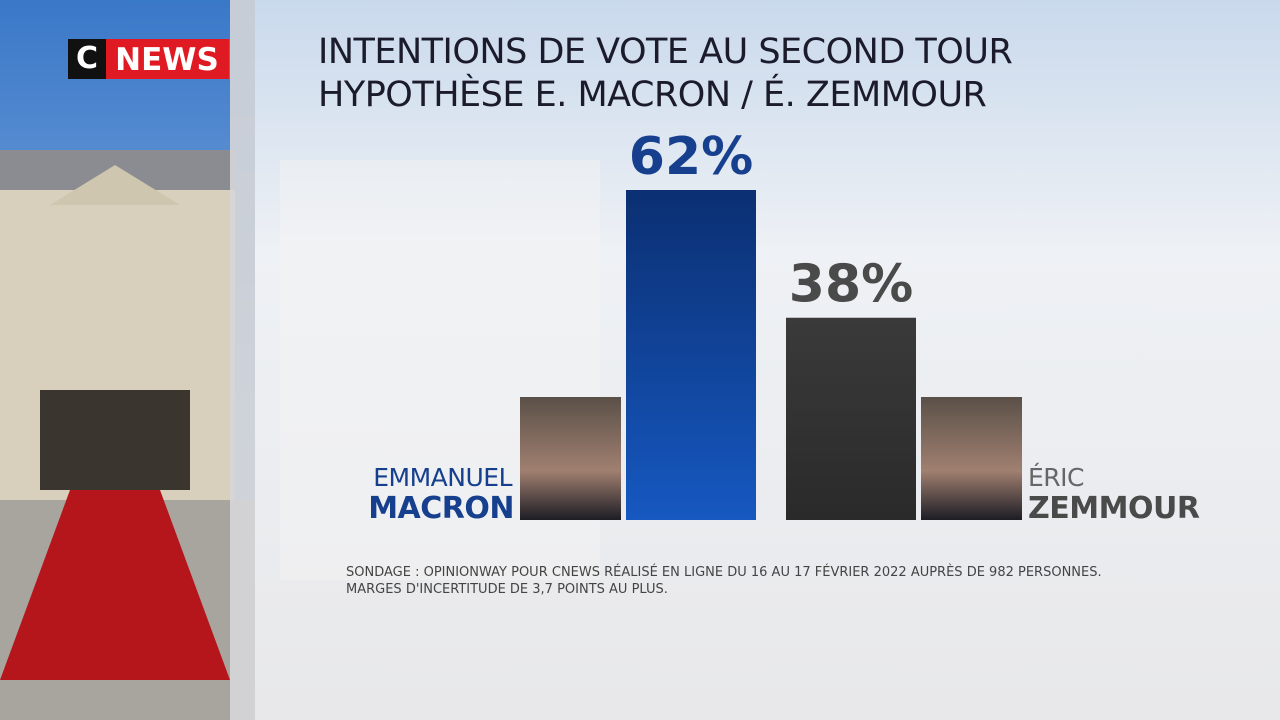  I want to click on channel-logo: C NEWS, so click(148, 59).